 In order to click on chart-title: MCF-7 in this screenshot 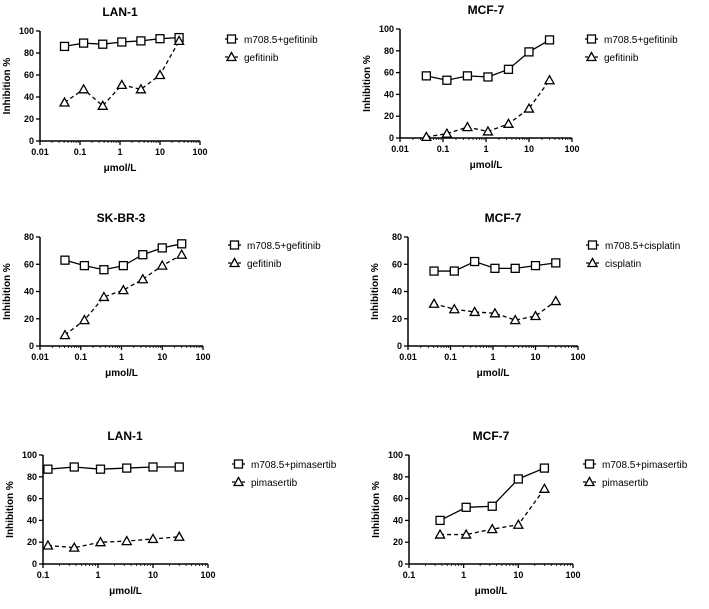, I will do `click(486, 10)`.